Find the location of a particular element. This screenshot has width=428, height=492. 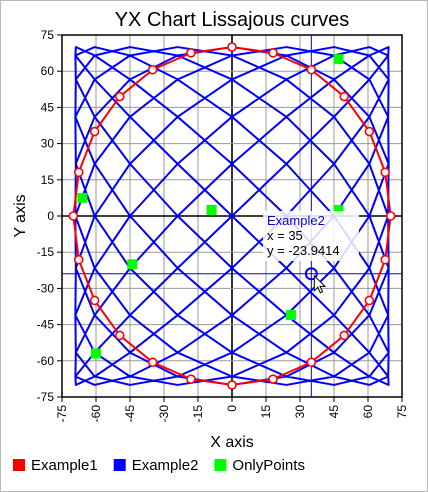

tooltip-series: Example2 is located at coordinates (296, 220).